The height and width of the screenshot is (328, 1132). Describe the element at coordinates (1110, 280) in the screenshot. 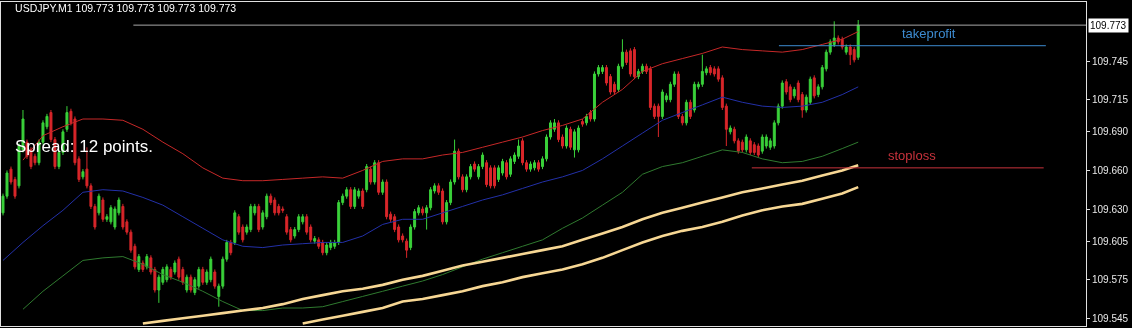

I see `y-tick-label: 109.575` at that location.